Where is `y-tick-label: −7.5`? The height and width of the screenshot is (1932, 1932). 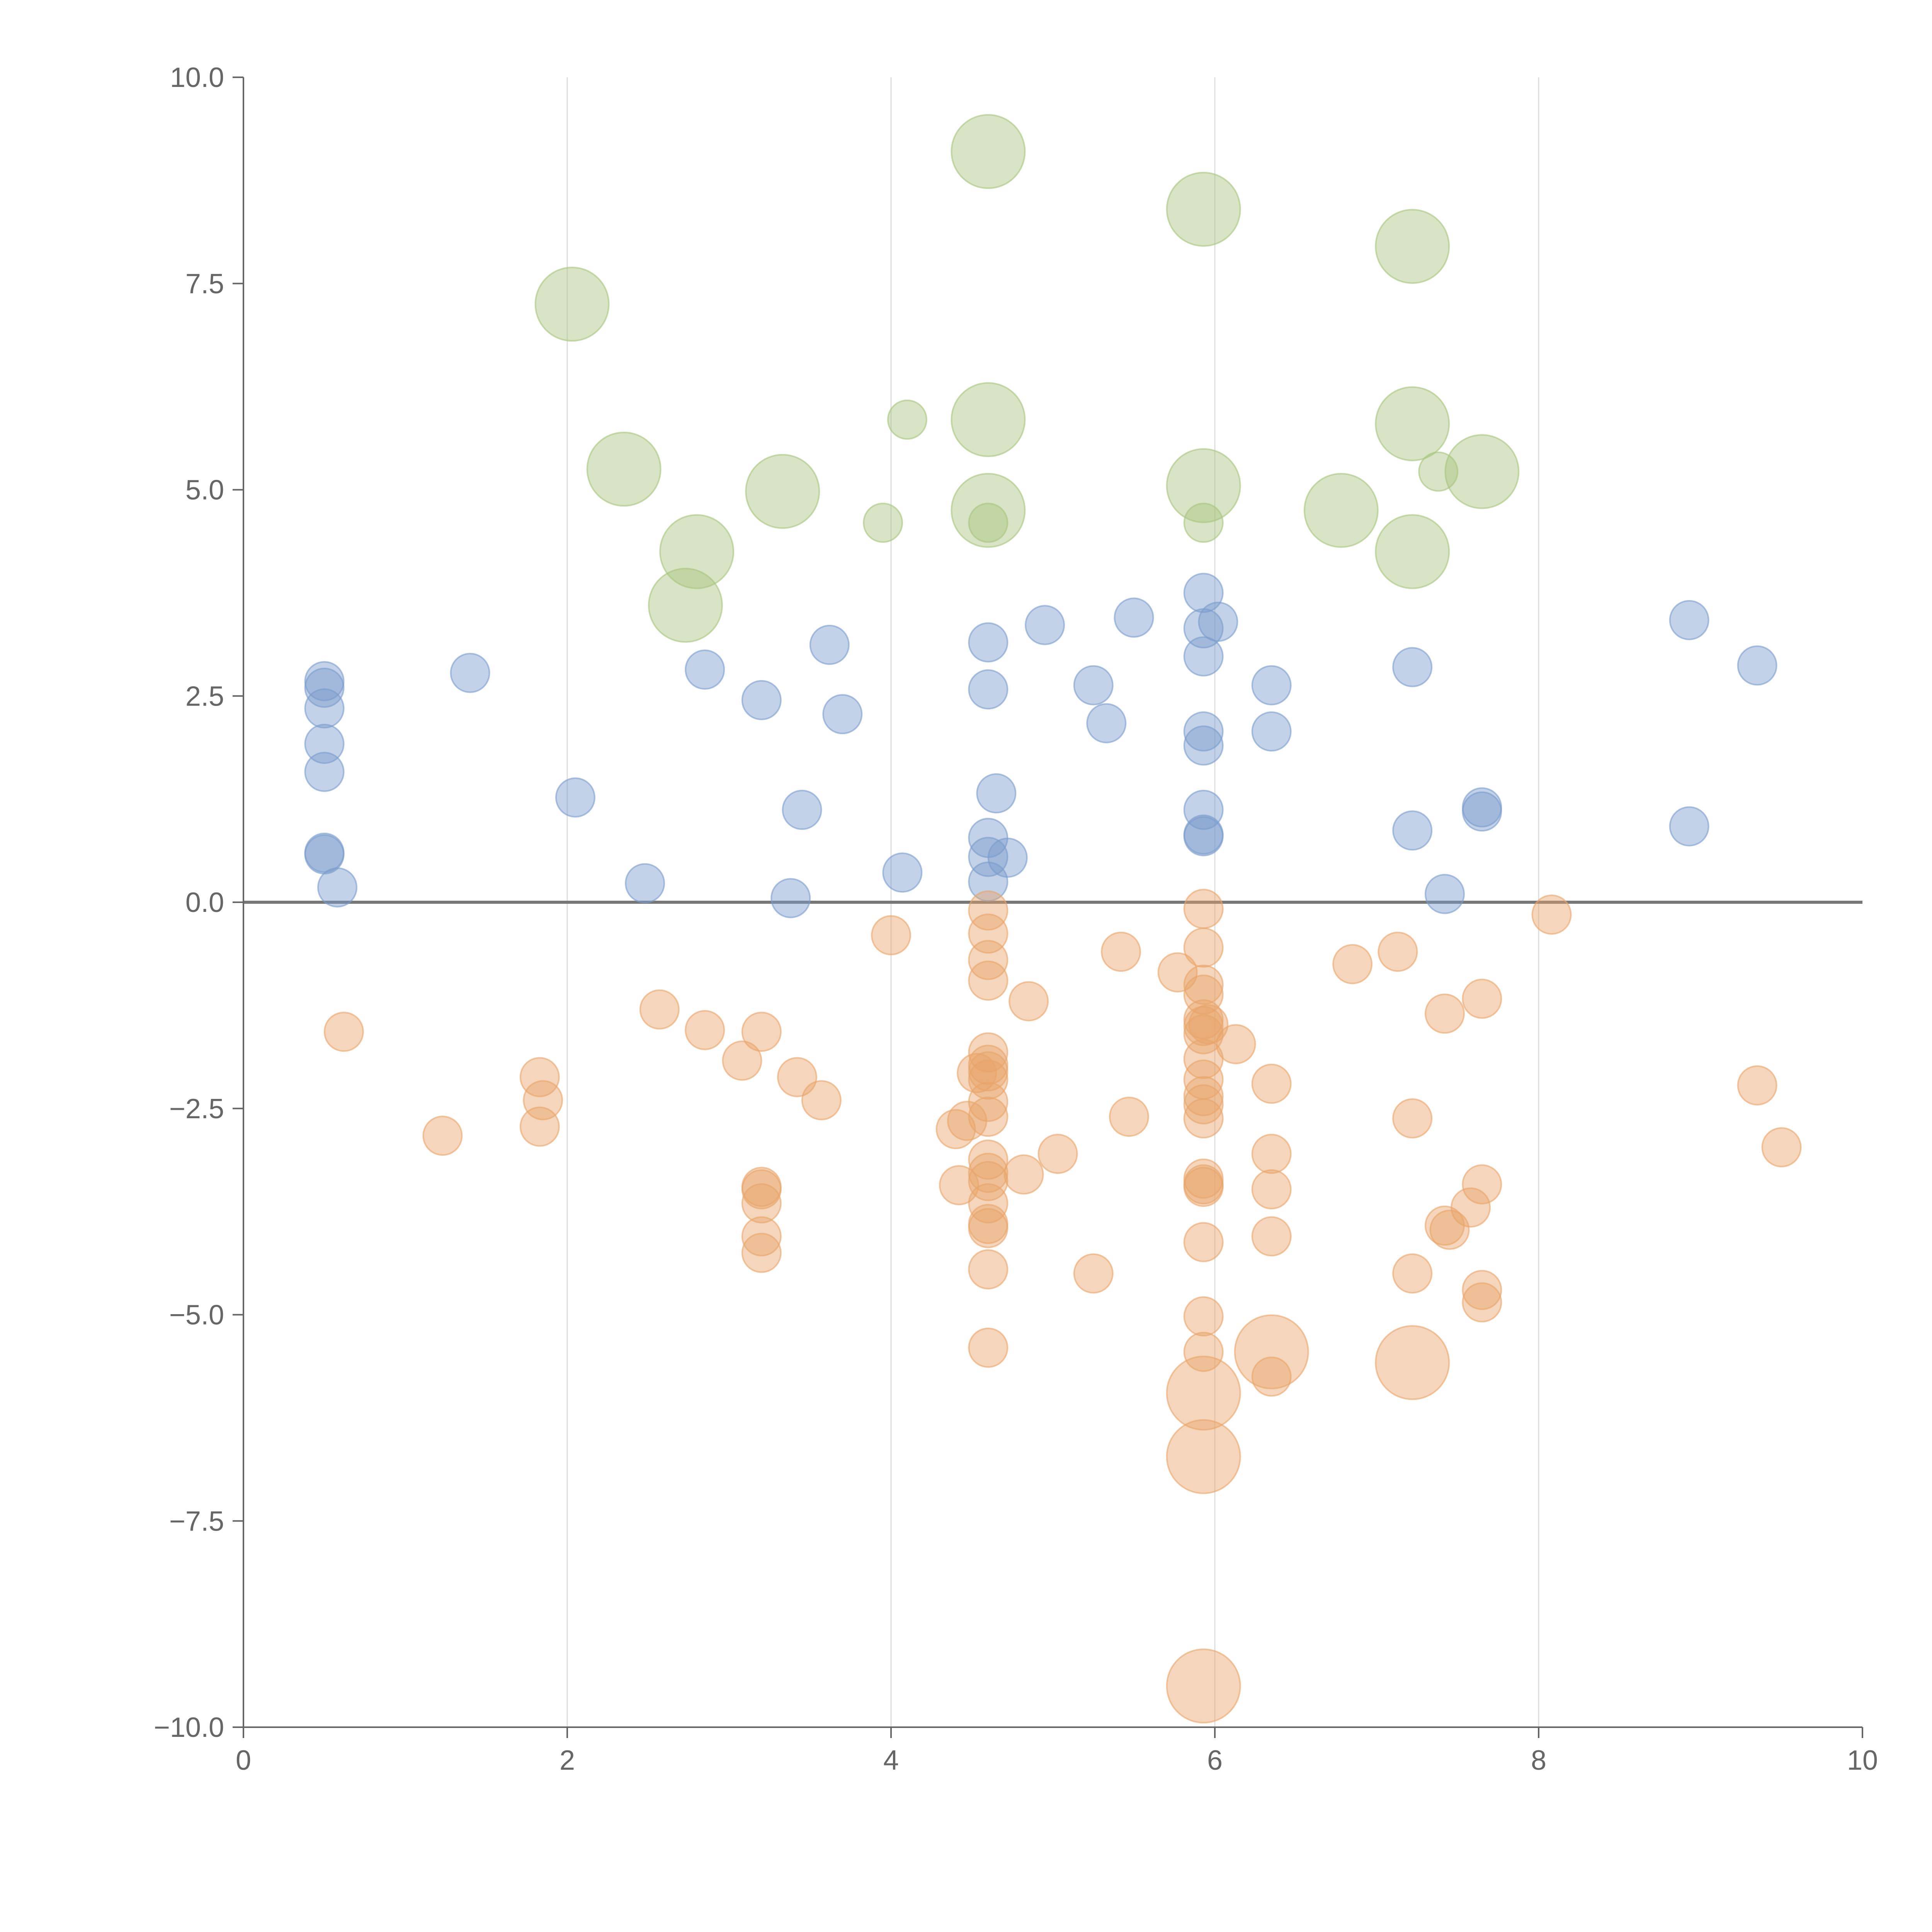
y-tick-label: −7.5 is located at coordinates (197, 1522).